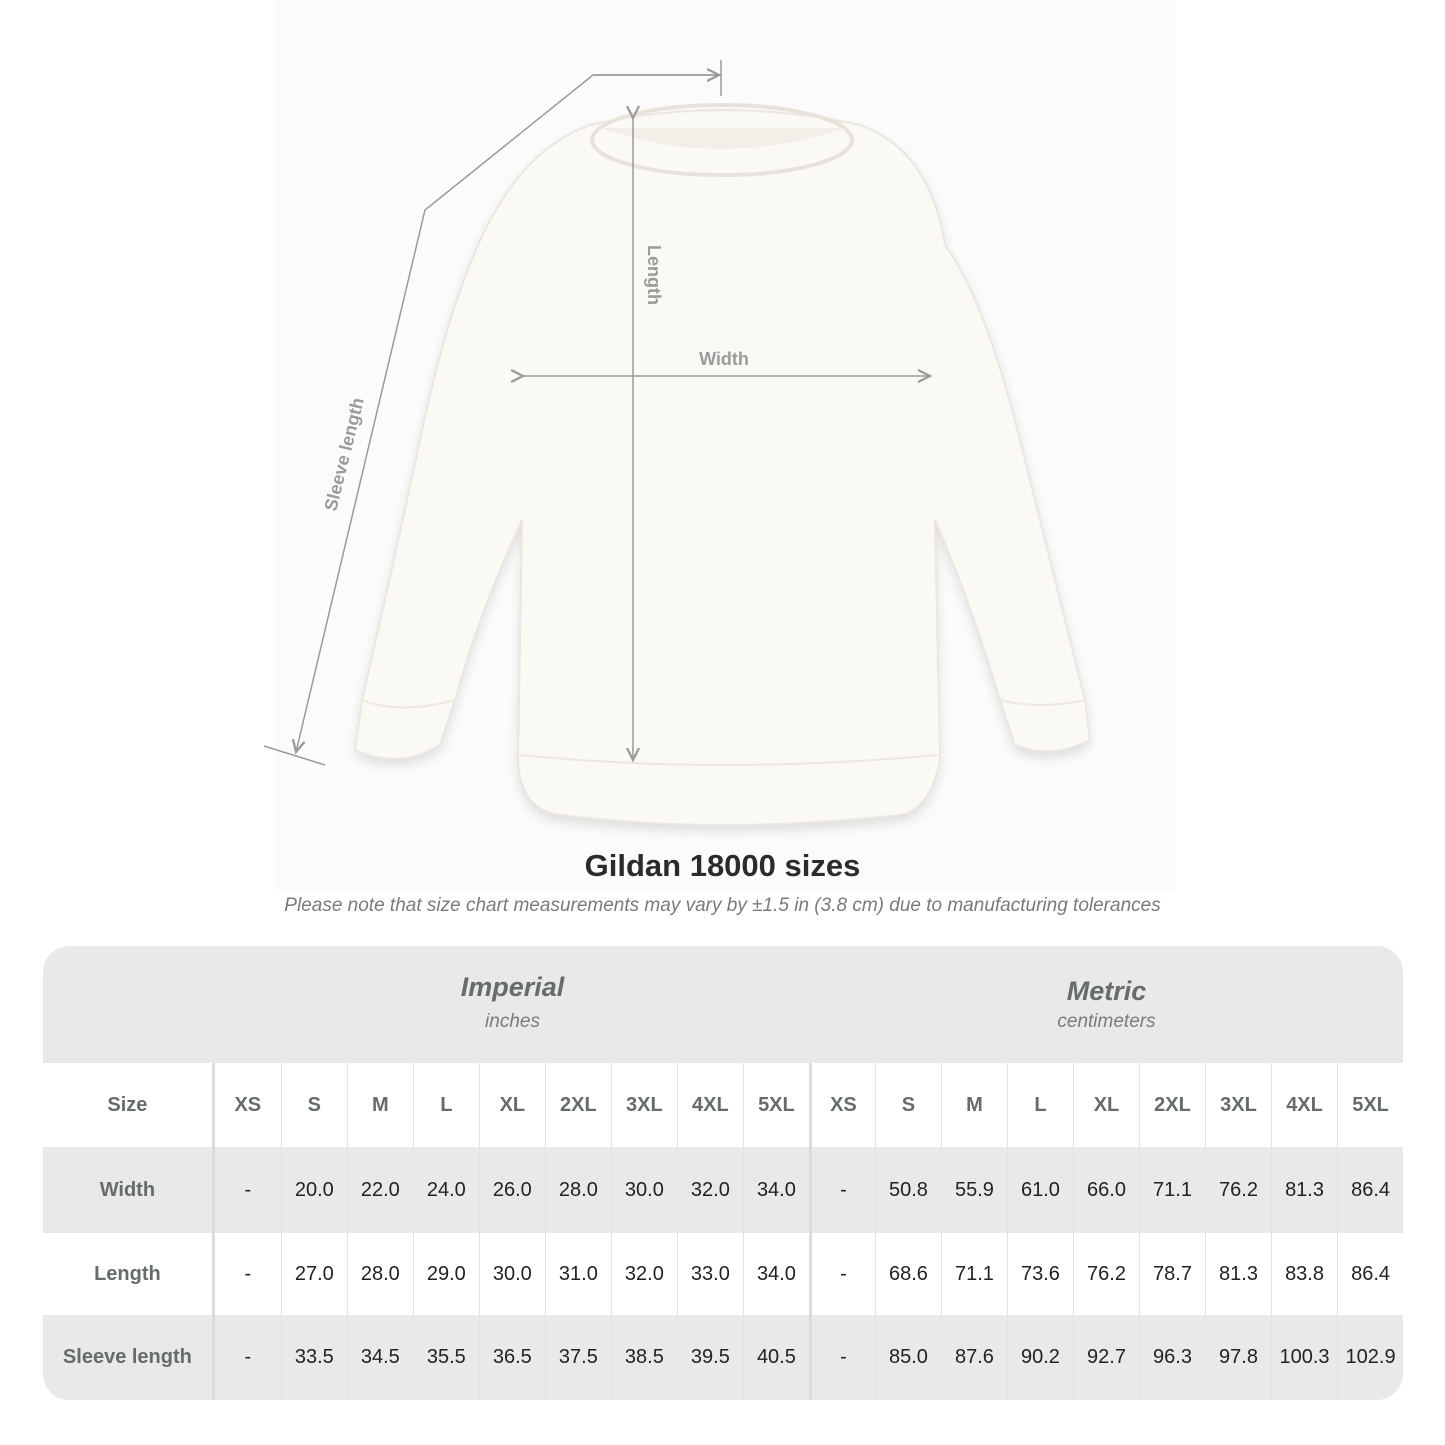 The height and width of the screenshot is (1445, 1445). I want to click on metric-value-cell: 83.8, so click(1304, 1274).